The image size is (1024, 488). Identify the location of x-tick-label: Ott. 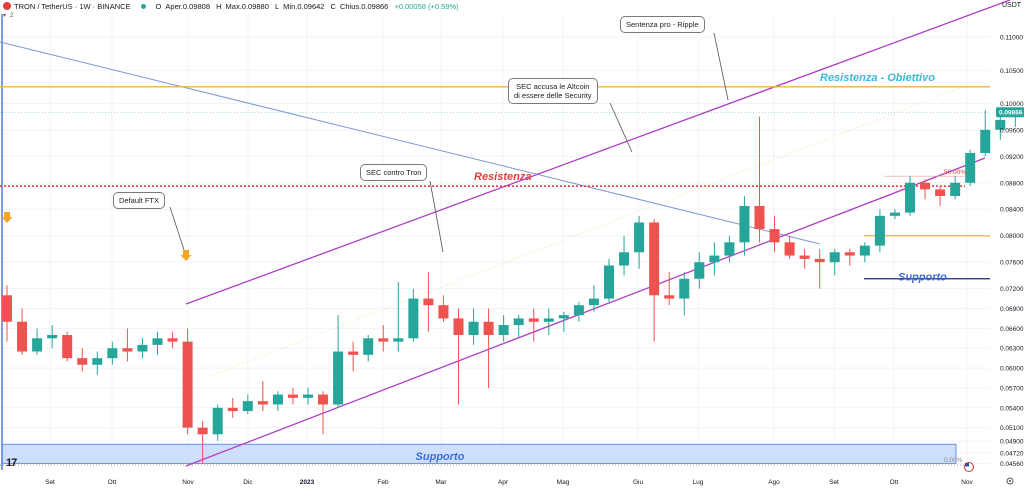
(112, 482).